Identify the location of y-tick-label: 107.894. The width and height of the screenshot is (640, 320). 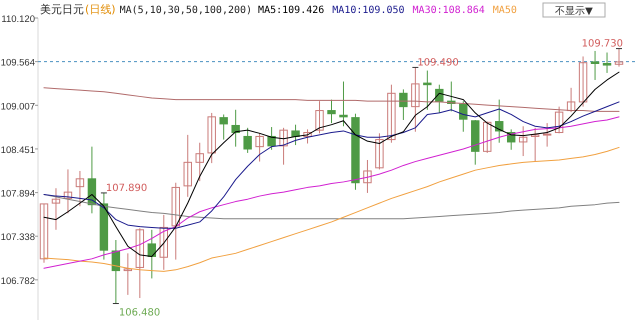
(17, 194).